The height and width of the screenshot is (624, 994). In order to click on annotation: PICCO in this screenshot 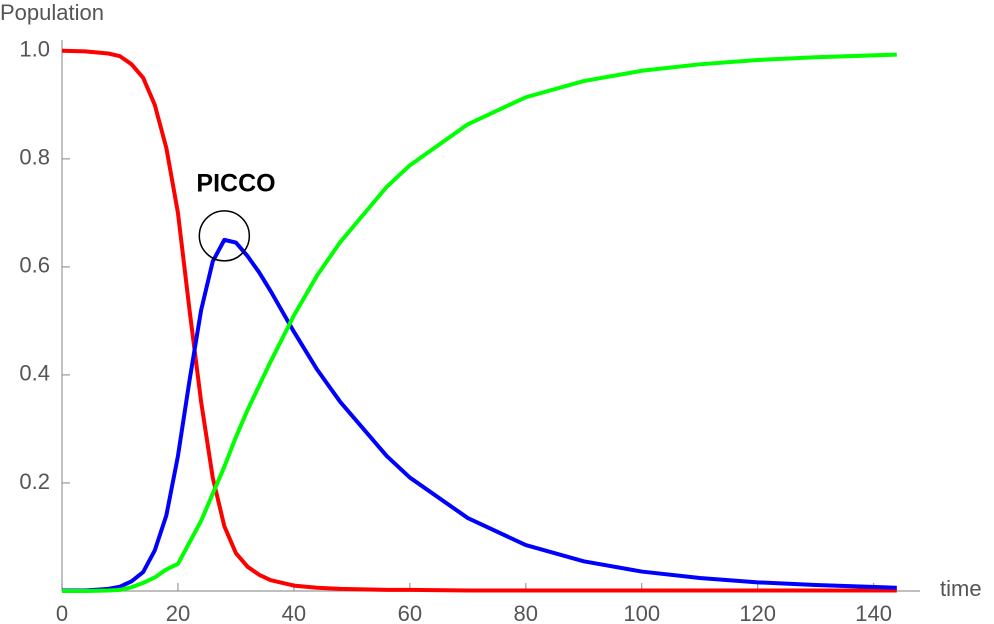, I will do `click(235, 184)`.